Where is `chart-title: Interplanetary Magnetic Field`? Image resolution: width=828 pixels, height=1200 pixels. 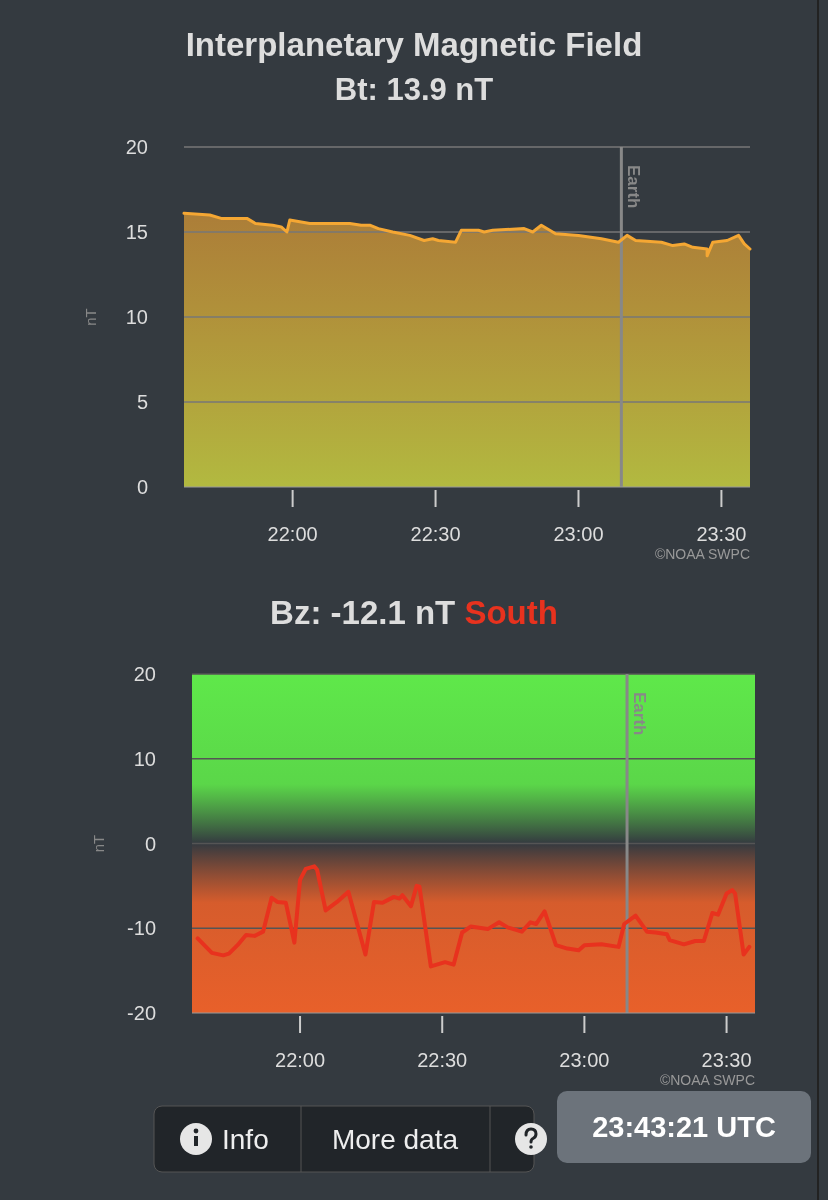
chart-title: Interplanetary Magnetic Field is located at coordinates (414, 44).